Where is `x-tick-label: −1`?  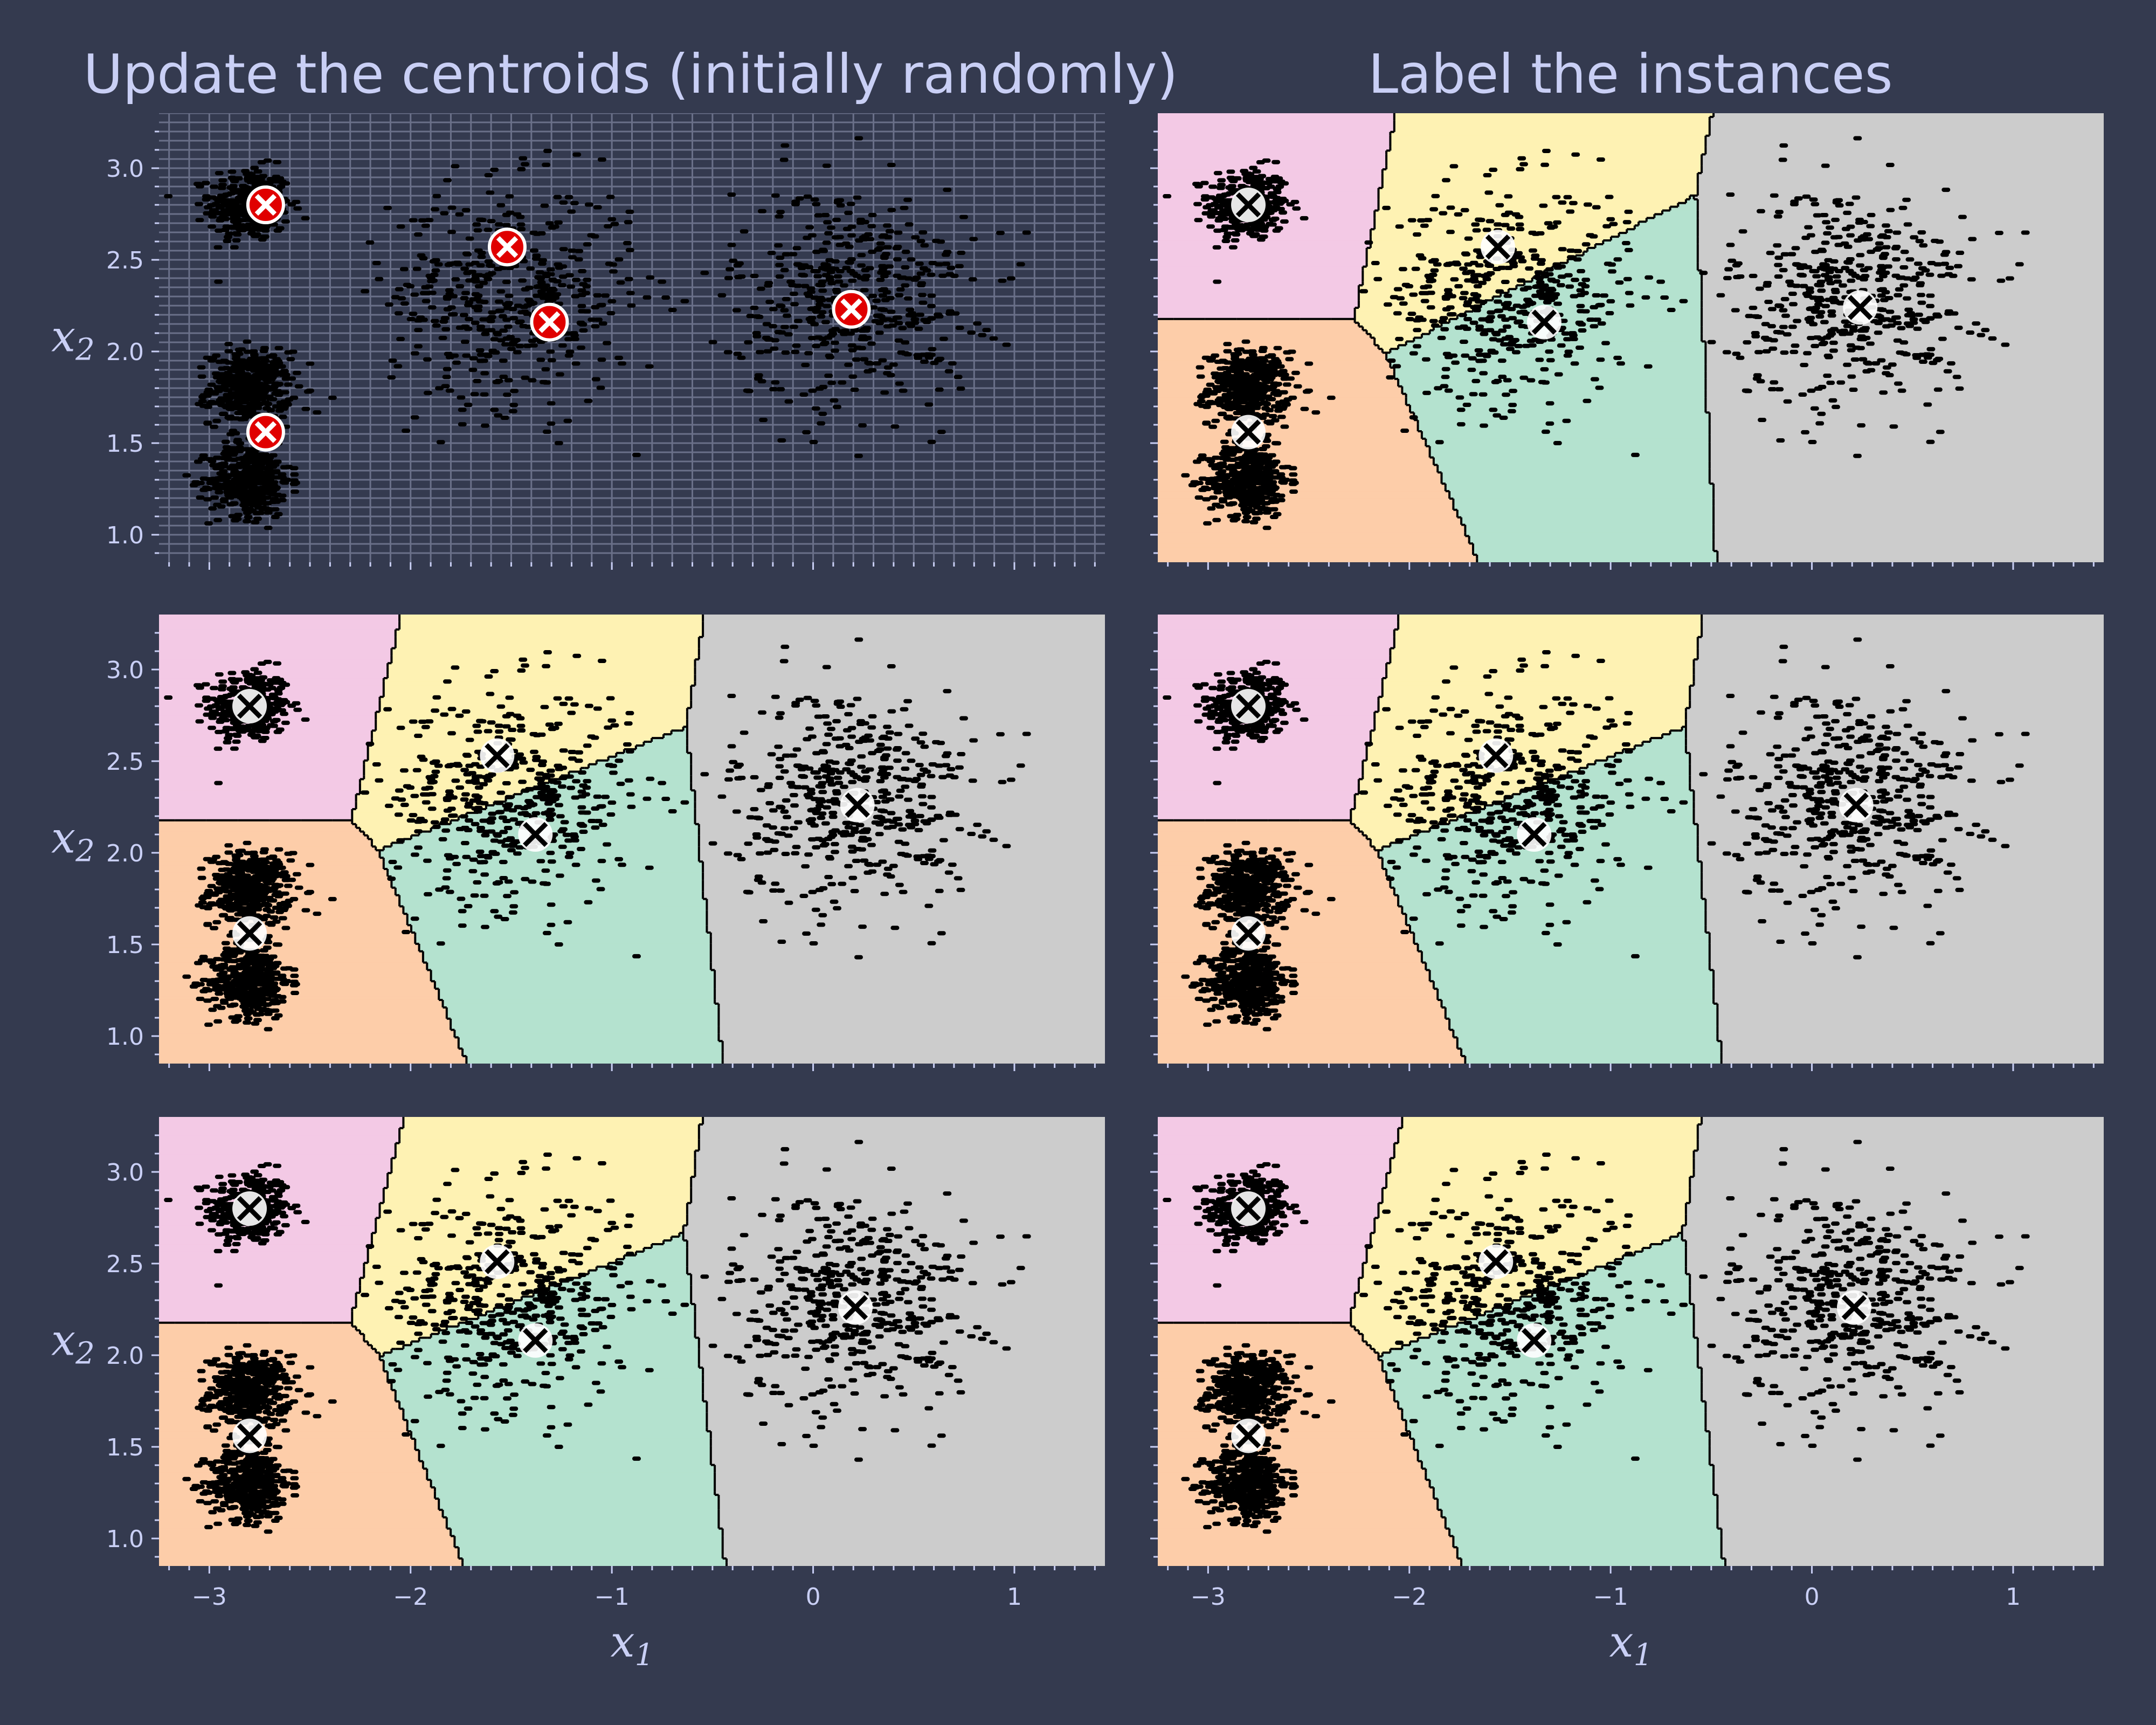 x-tick-label: −1 is located at coordinates (612, 1597).